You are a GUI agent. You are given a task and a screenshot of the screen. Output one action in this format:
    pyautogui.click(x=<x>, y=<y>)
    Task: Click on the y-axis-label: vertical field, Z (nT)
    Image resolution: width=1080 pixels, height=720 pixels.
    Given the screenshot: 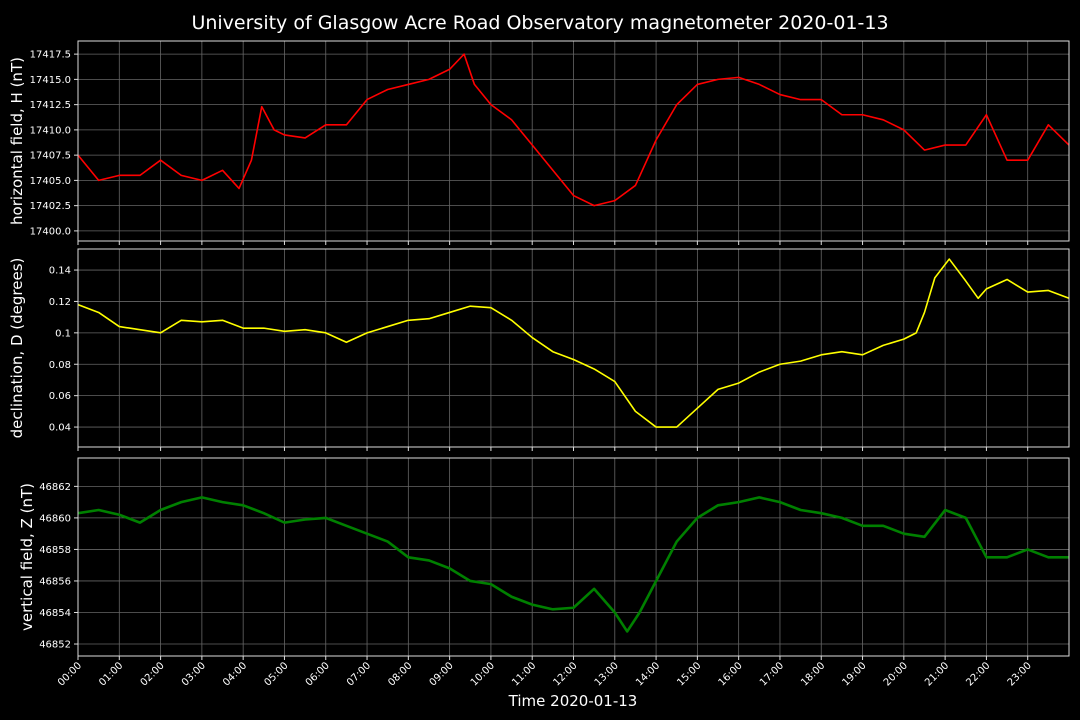 What is the action you would take?
    pyautogui.click(x=27, y=557)
    